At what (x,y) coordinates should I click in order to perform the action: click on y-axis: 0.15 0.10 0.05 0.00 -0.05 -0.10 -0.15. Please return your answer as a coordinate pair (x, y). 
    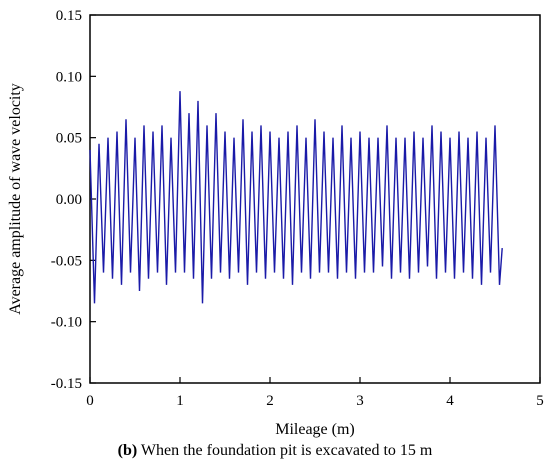
    Looking at the image, I should click on (73, 200).